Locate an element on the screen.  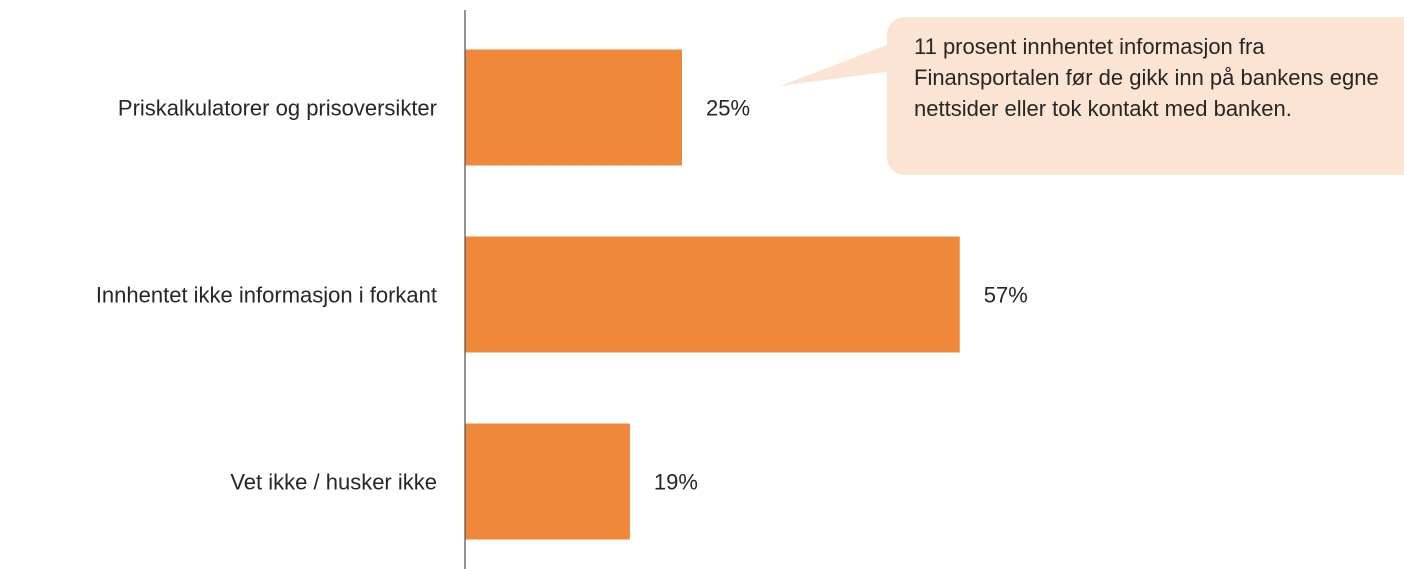
data-label-2: 19% is located at coordinates (676, 482).